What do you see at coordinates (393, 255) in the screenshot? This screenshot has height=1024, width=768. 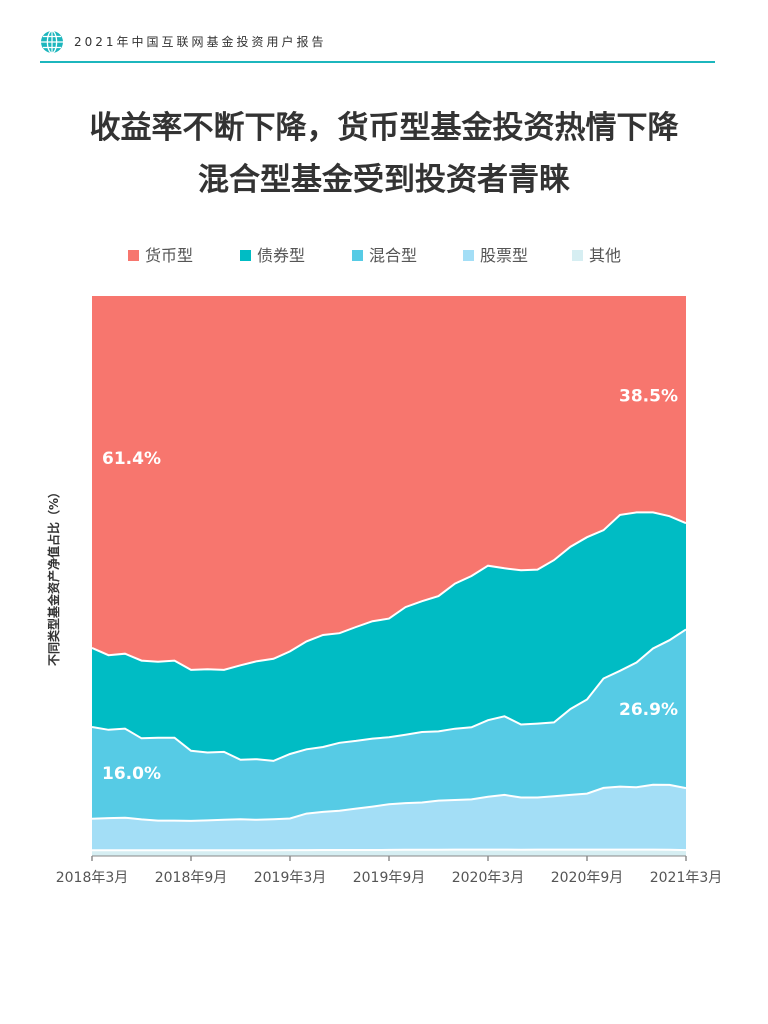 I see `legend-label: 混合型` at bounding box center [393, 255].